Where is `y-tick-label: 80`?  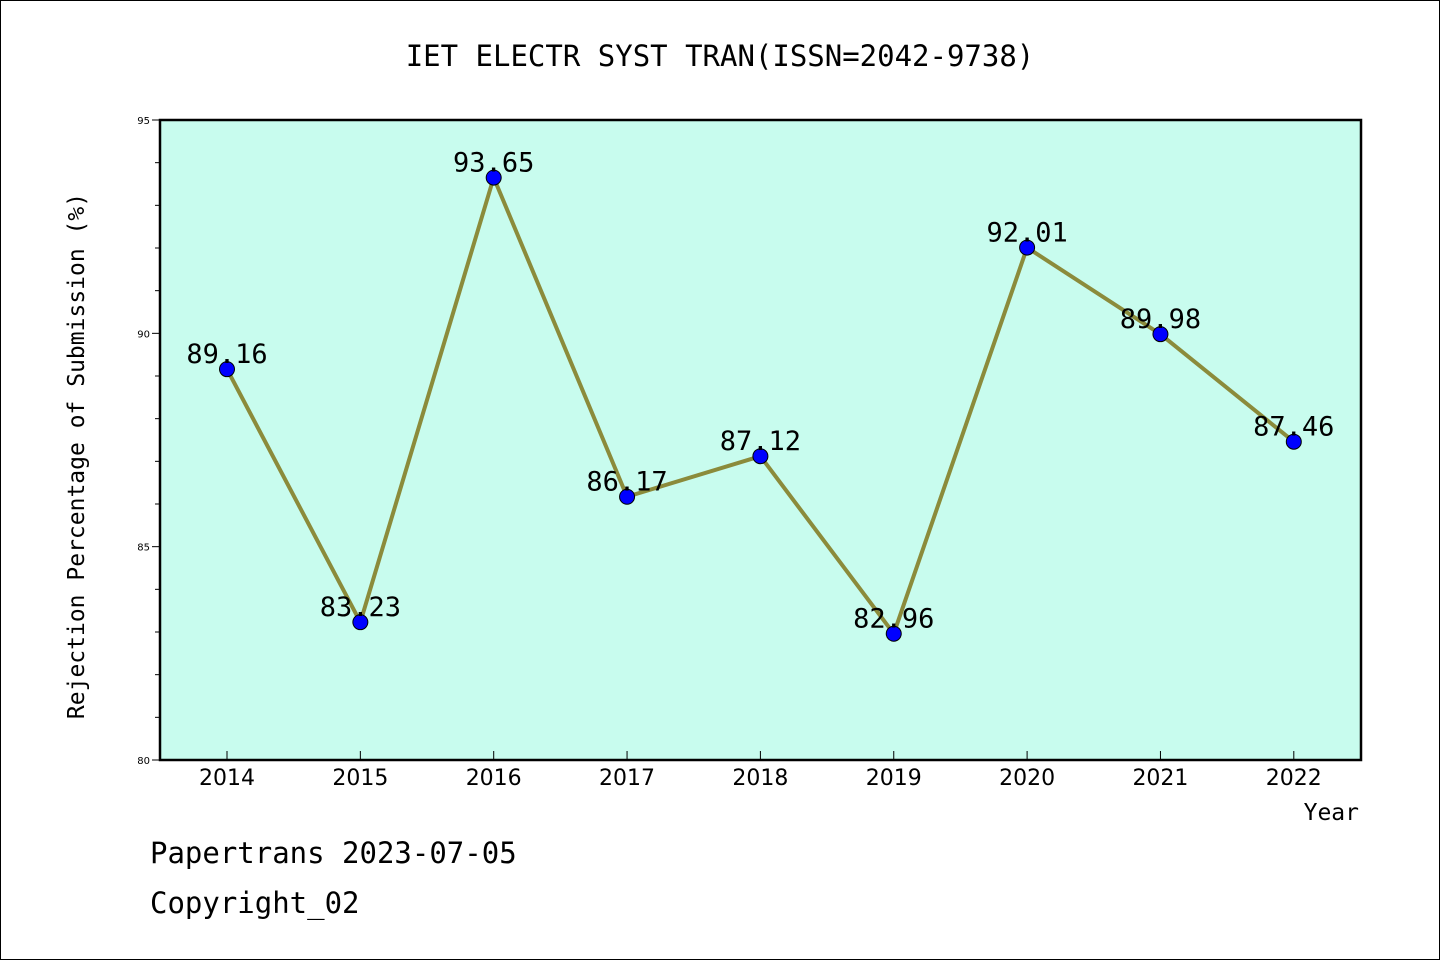
y-tick-label: 80 is located at coordinates (143, 761).